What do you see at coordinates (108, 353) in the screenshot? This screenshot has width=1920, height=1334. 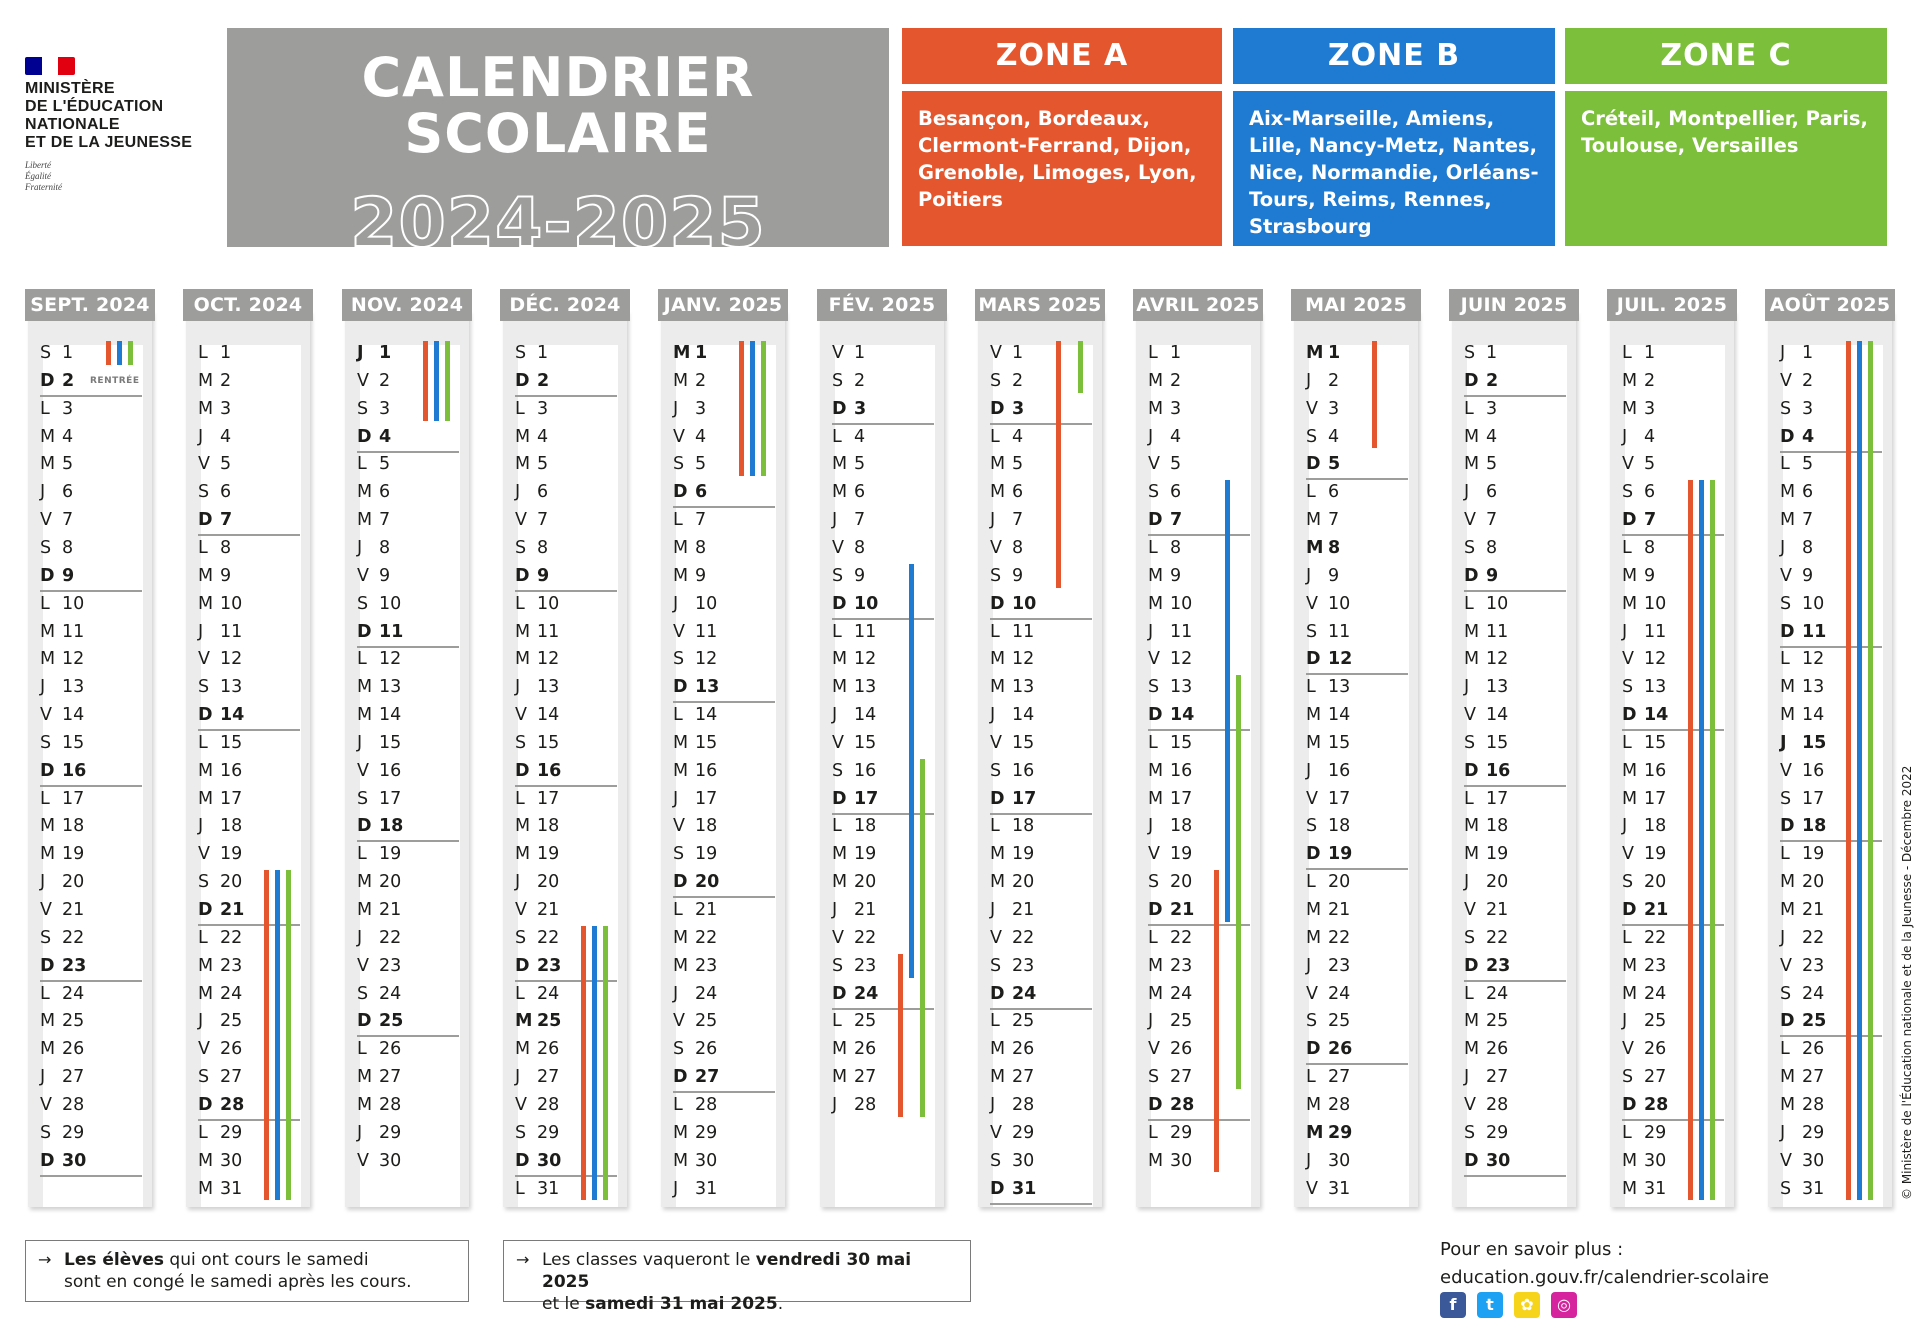 I see `holiday-bar-zone-a` at bounding box center [108, 353].